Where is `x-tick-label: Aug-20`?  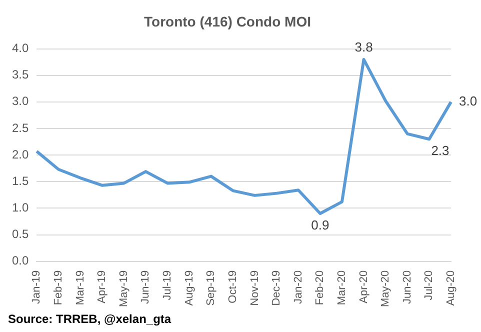 x-tick-label: Aug-20 is located at coordinates (451, 288).